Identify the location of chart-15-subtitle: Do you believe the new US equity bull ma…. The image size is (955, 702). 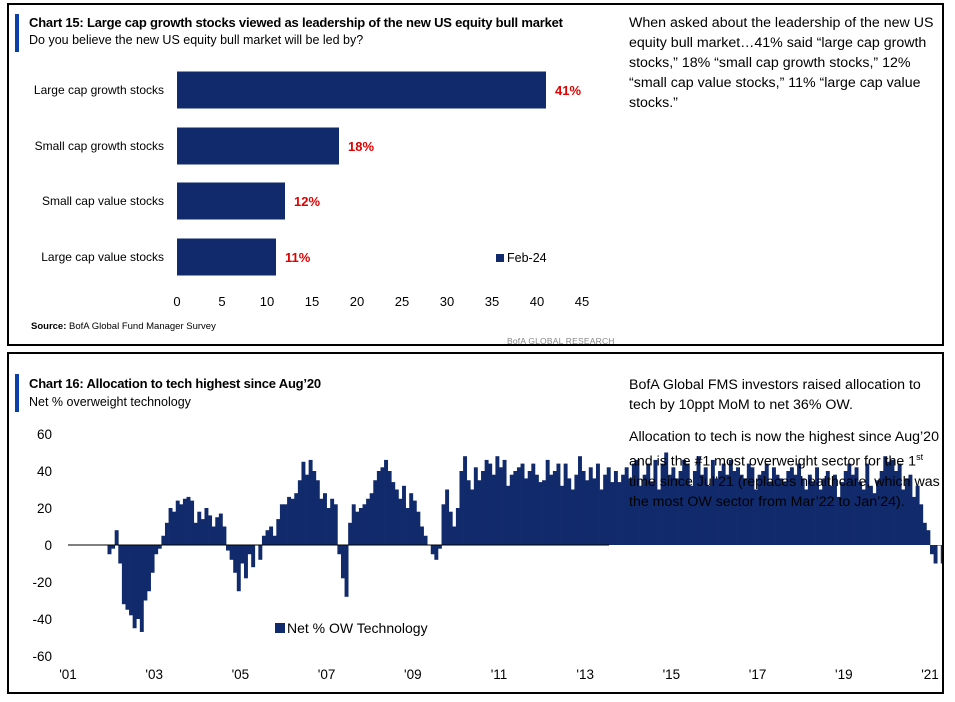
(196, 40).